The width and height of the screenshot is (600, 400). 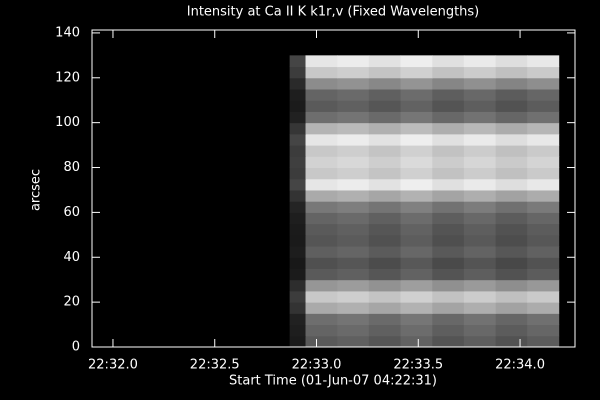 What do you see at coordinates (36, 190) in the screenshot?
I see `y-axis-label: arcsec` at bounding box center [36, 190].